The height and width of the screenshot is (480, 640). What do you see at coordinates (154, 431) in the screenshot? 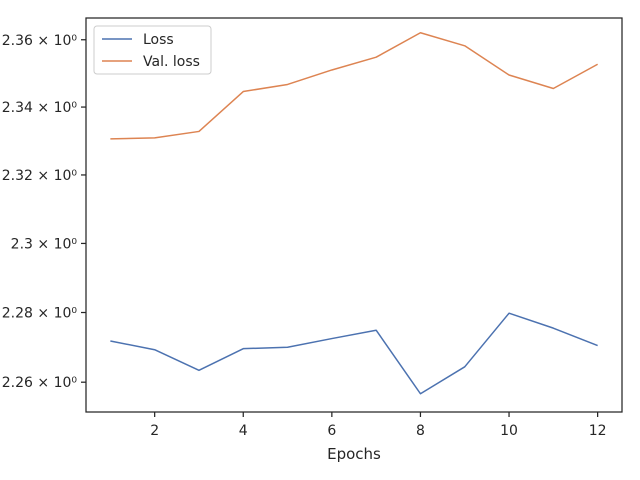
I see `x-tick-label: 2` at bounding box center [154, 431].